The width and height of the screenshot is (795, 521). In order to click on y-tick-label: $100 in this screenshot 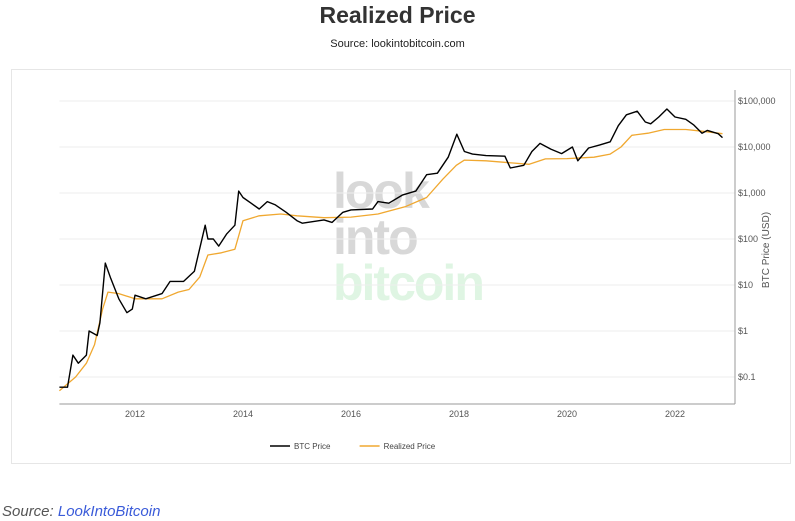, I will do `click(748, 239)`.